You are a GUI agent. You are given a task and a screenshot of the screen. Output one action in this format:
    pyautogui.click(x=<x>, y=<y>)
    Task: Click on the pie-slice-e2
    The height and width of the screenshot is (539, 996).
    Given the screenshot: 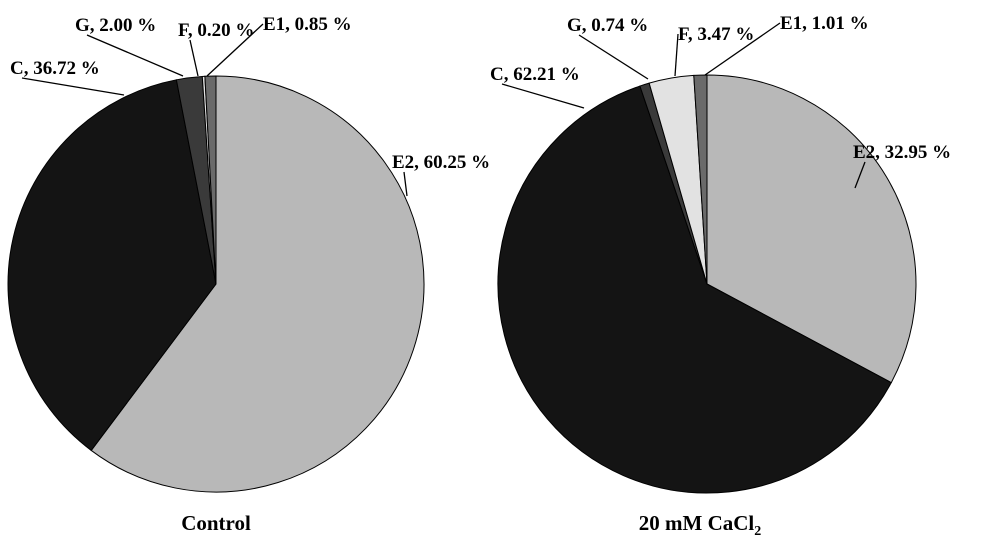 What is the action you would take?
    pyautogui.click(x=811, y=229)
    